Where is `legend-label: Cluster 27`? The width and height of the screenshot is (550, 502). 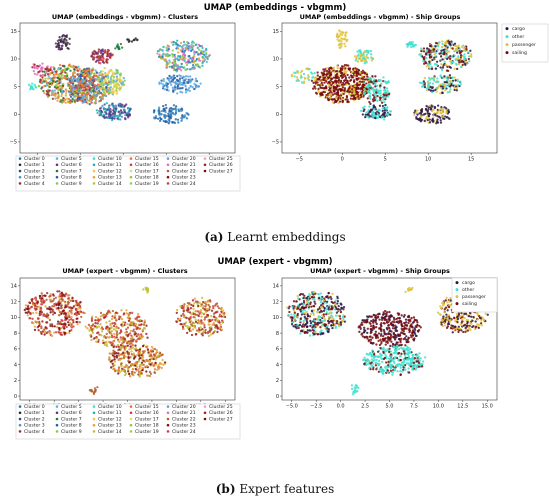
legend-label: Cluster 27 is located at coordinates (221, 419).